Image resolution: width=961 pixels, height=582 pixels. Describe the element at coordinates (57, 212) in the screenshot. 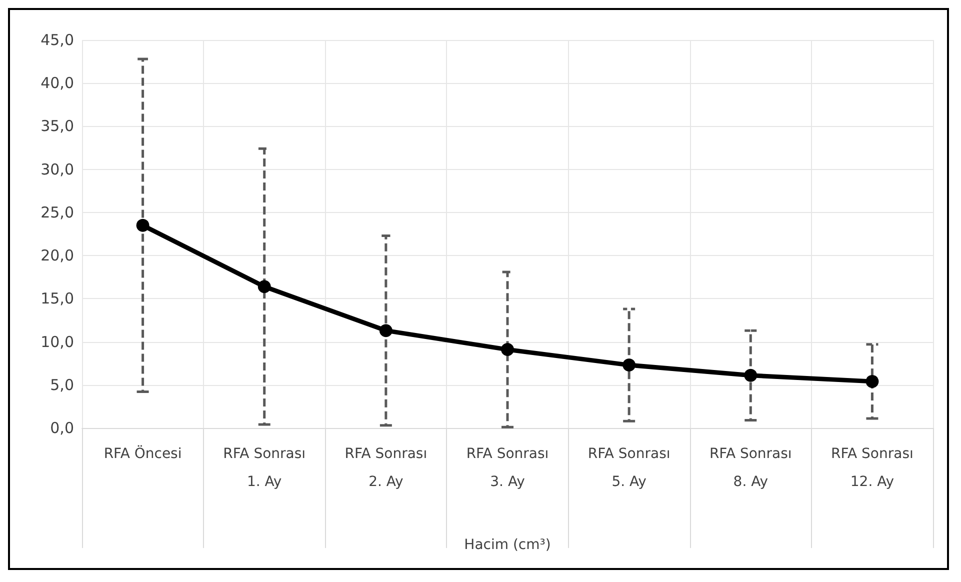

I see `y-tick-label: 25,0` at that location.